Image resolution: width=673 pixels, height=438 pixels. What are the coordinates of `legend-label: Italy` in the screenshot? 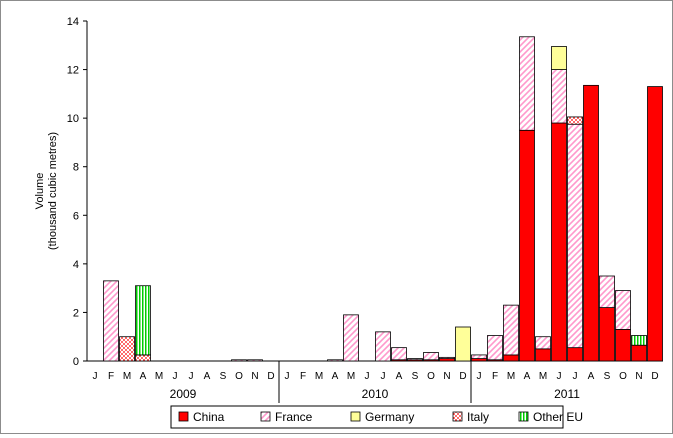 It's located at (478, 417).